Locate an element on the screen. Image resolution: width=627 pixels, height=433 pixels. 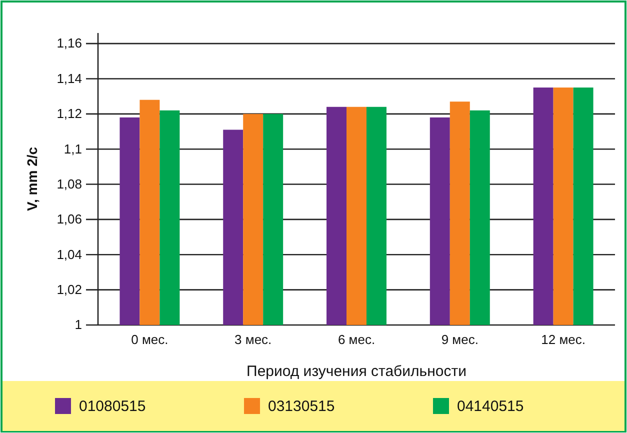
y-tick-label: 1 is located at coordinates (78, 324).